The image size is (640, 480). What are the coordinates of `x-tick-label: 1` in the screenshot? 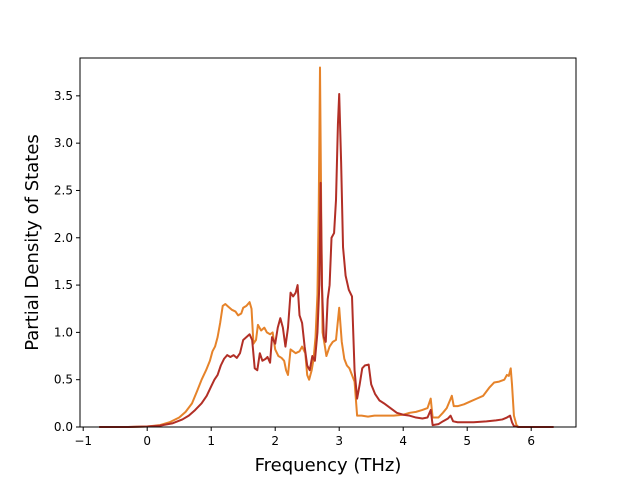 It's located at (211, 441).